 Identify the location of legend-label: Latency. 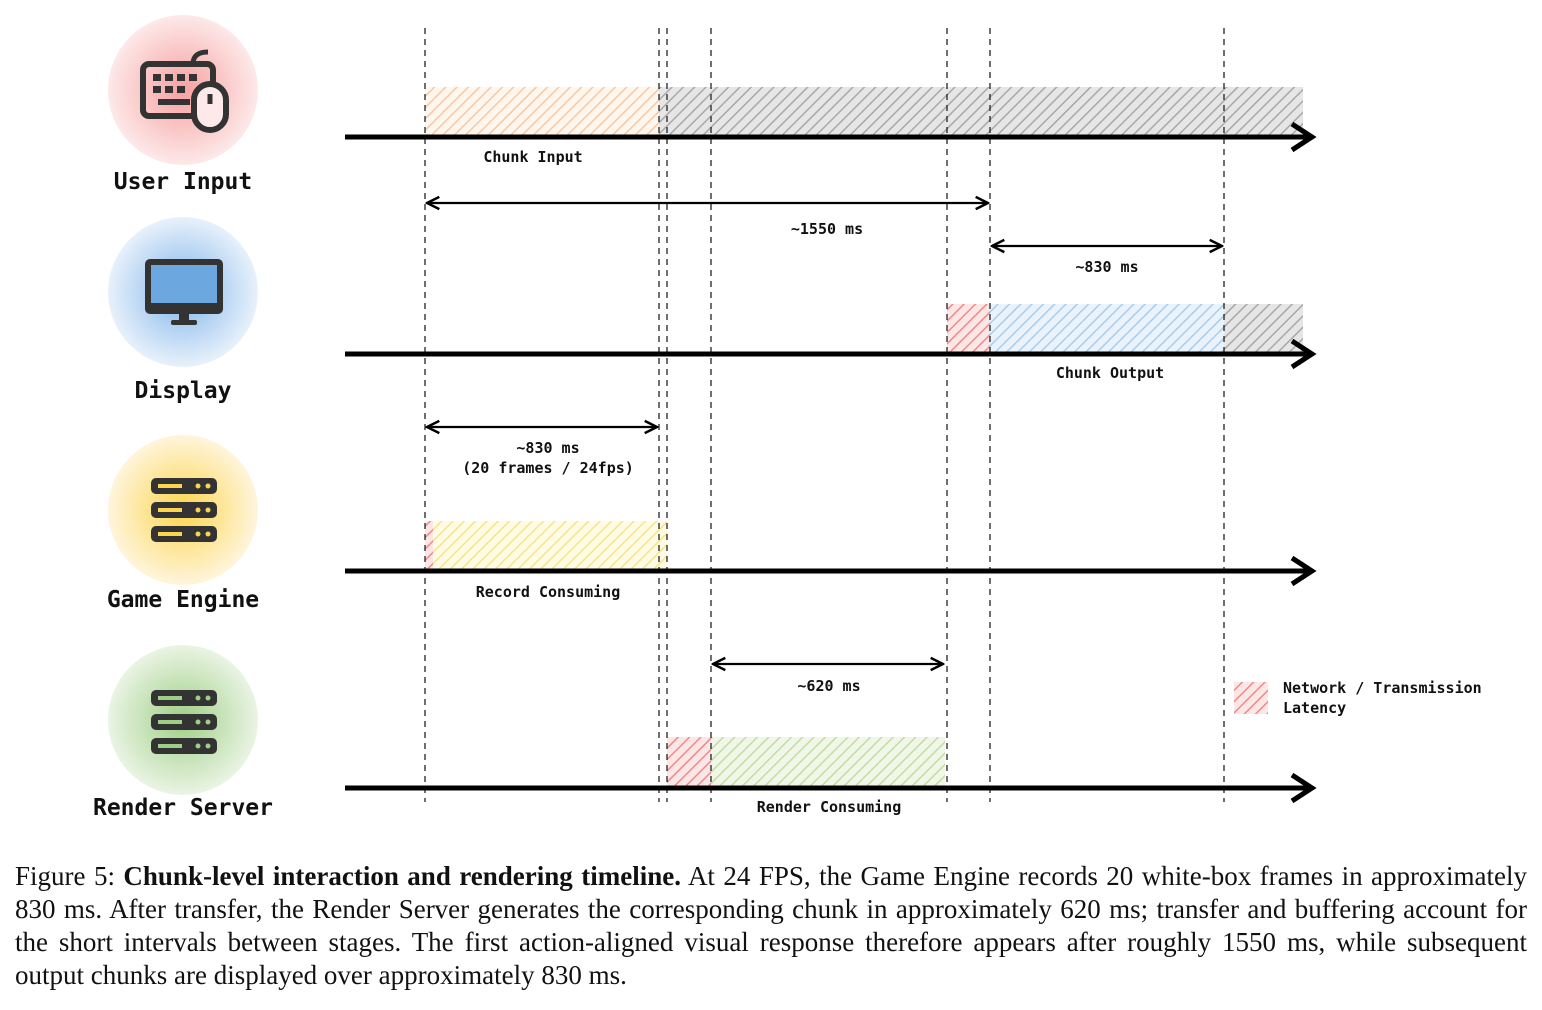
(1314, 708).